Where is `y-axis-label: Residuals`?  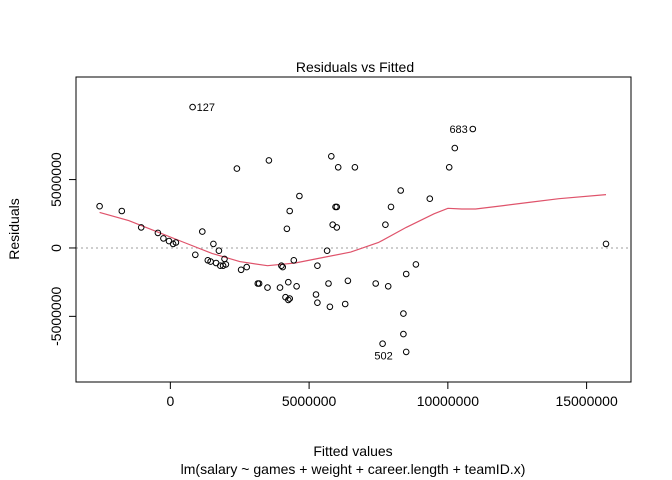
y-axis-label: Residuals is located at coordinates (14, 228).